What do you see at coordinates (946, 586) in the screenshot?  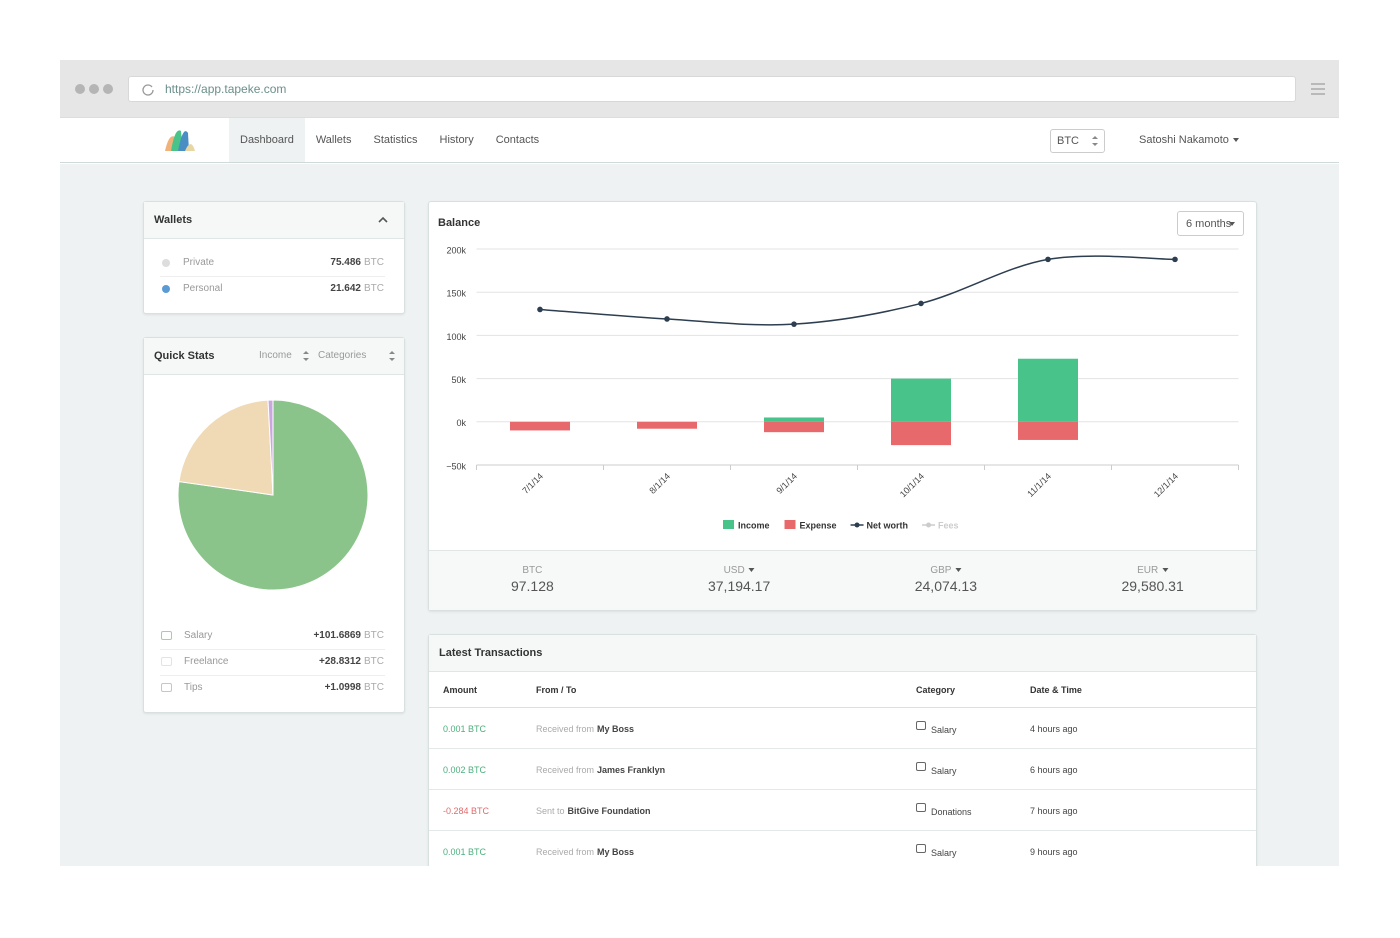 I see `total-value: 24,074.13` at bounding box center [946, 586].